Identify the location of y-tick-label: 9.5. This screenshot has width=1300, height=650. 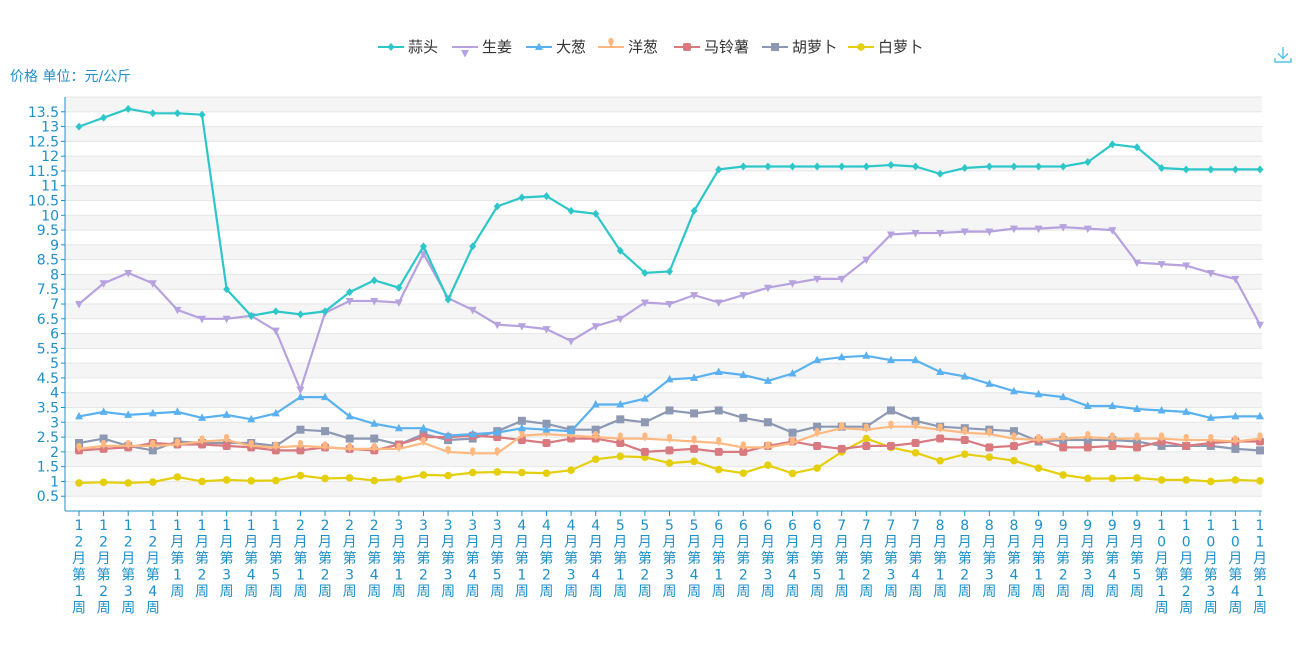
(48, 231).